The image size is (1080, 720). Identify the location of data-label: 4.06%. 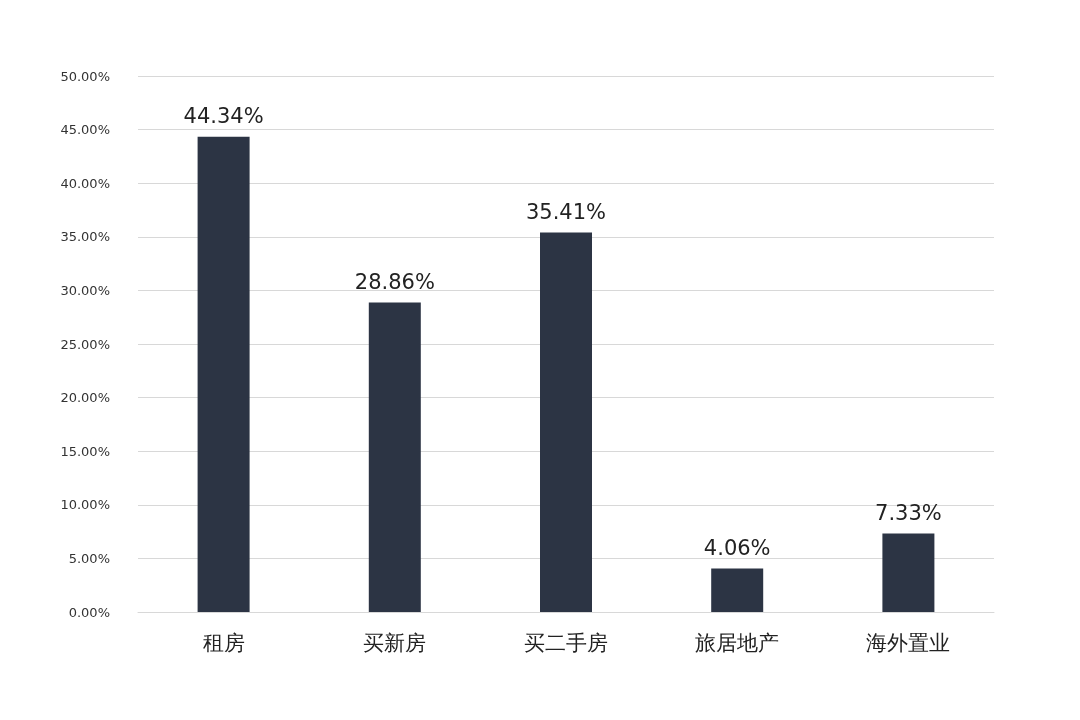
(737, 547).